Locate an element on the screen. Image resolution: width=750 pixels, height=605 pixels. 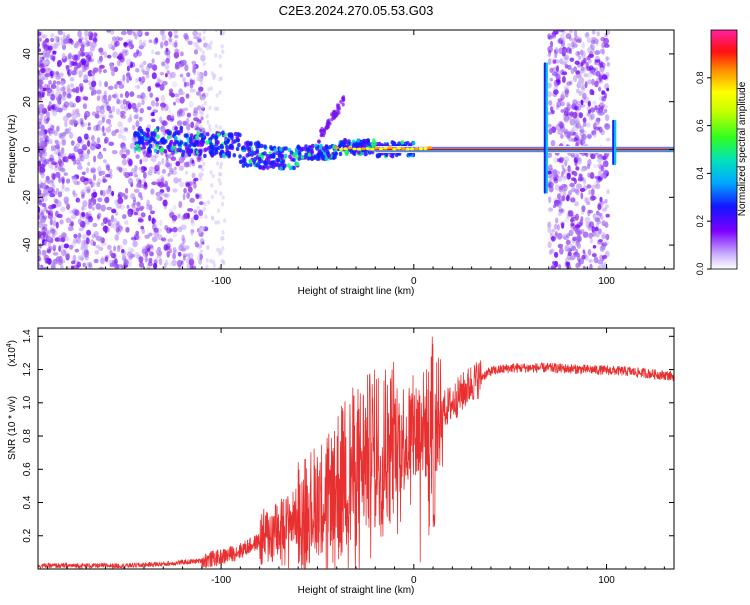
carrier-bright-blob is located at coordinates (390, 148).